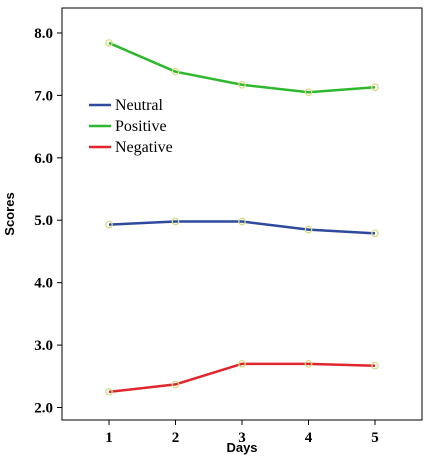 The width and height of the screenshot is (431, 459). Describe the element at coordinates (43, 159) in the screenshot. I see `y-tick-label: 6.0` at that location.